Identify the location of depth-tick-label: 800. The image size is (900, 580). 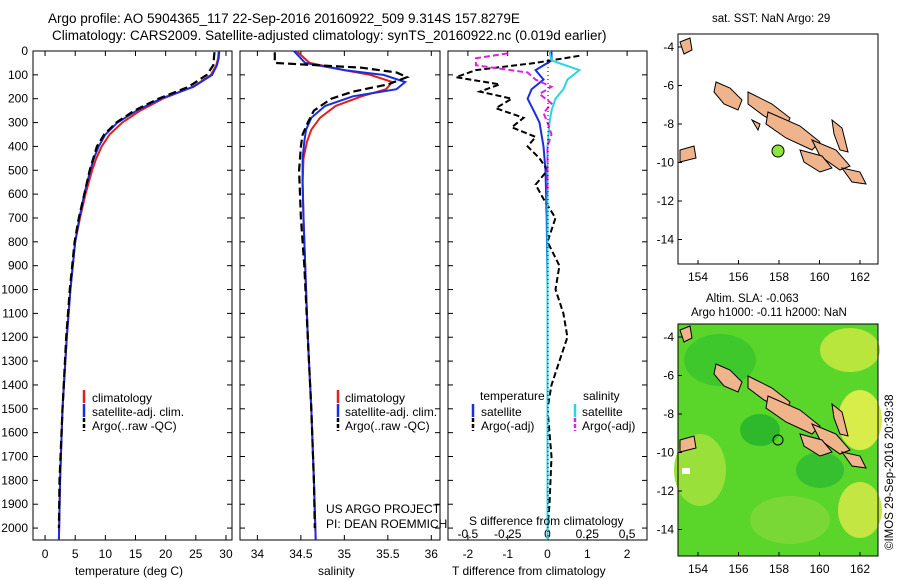
(18, 242).